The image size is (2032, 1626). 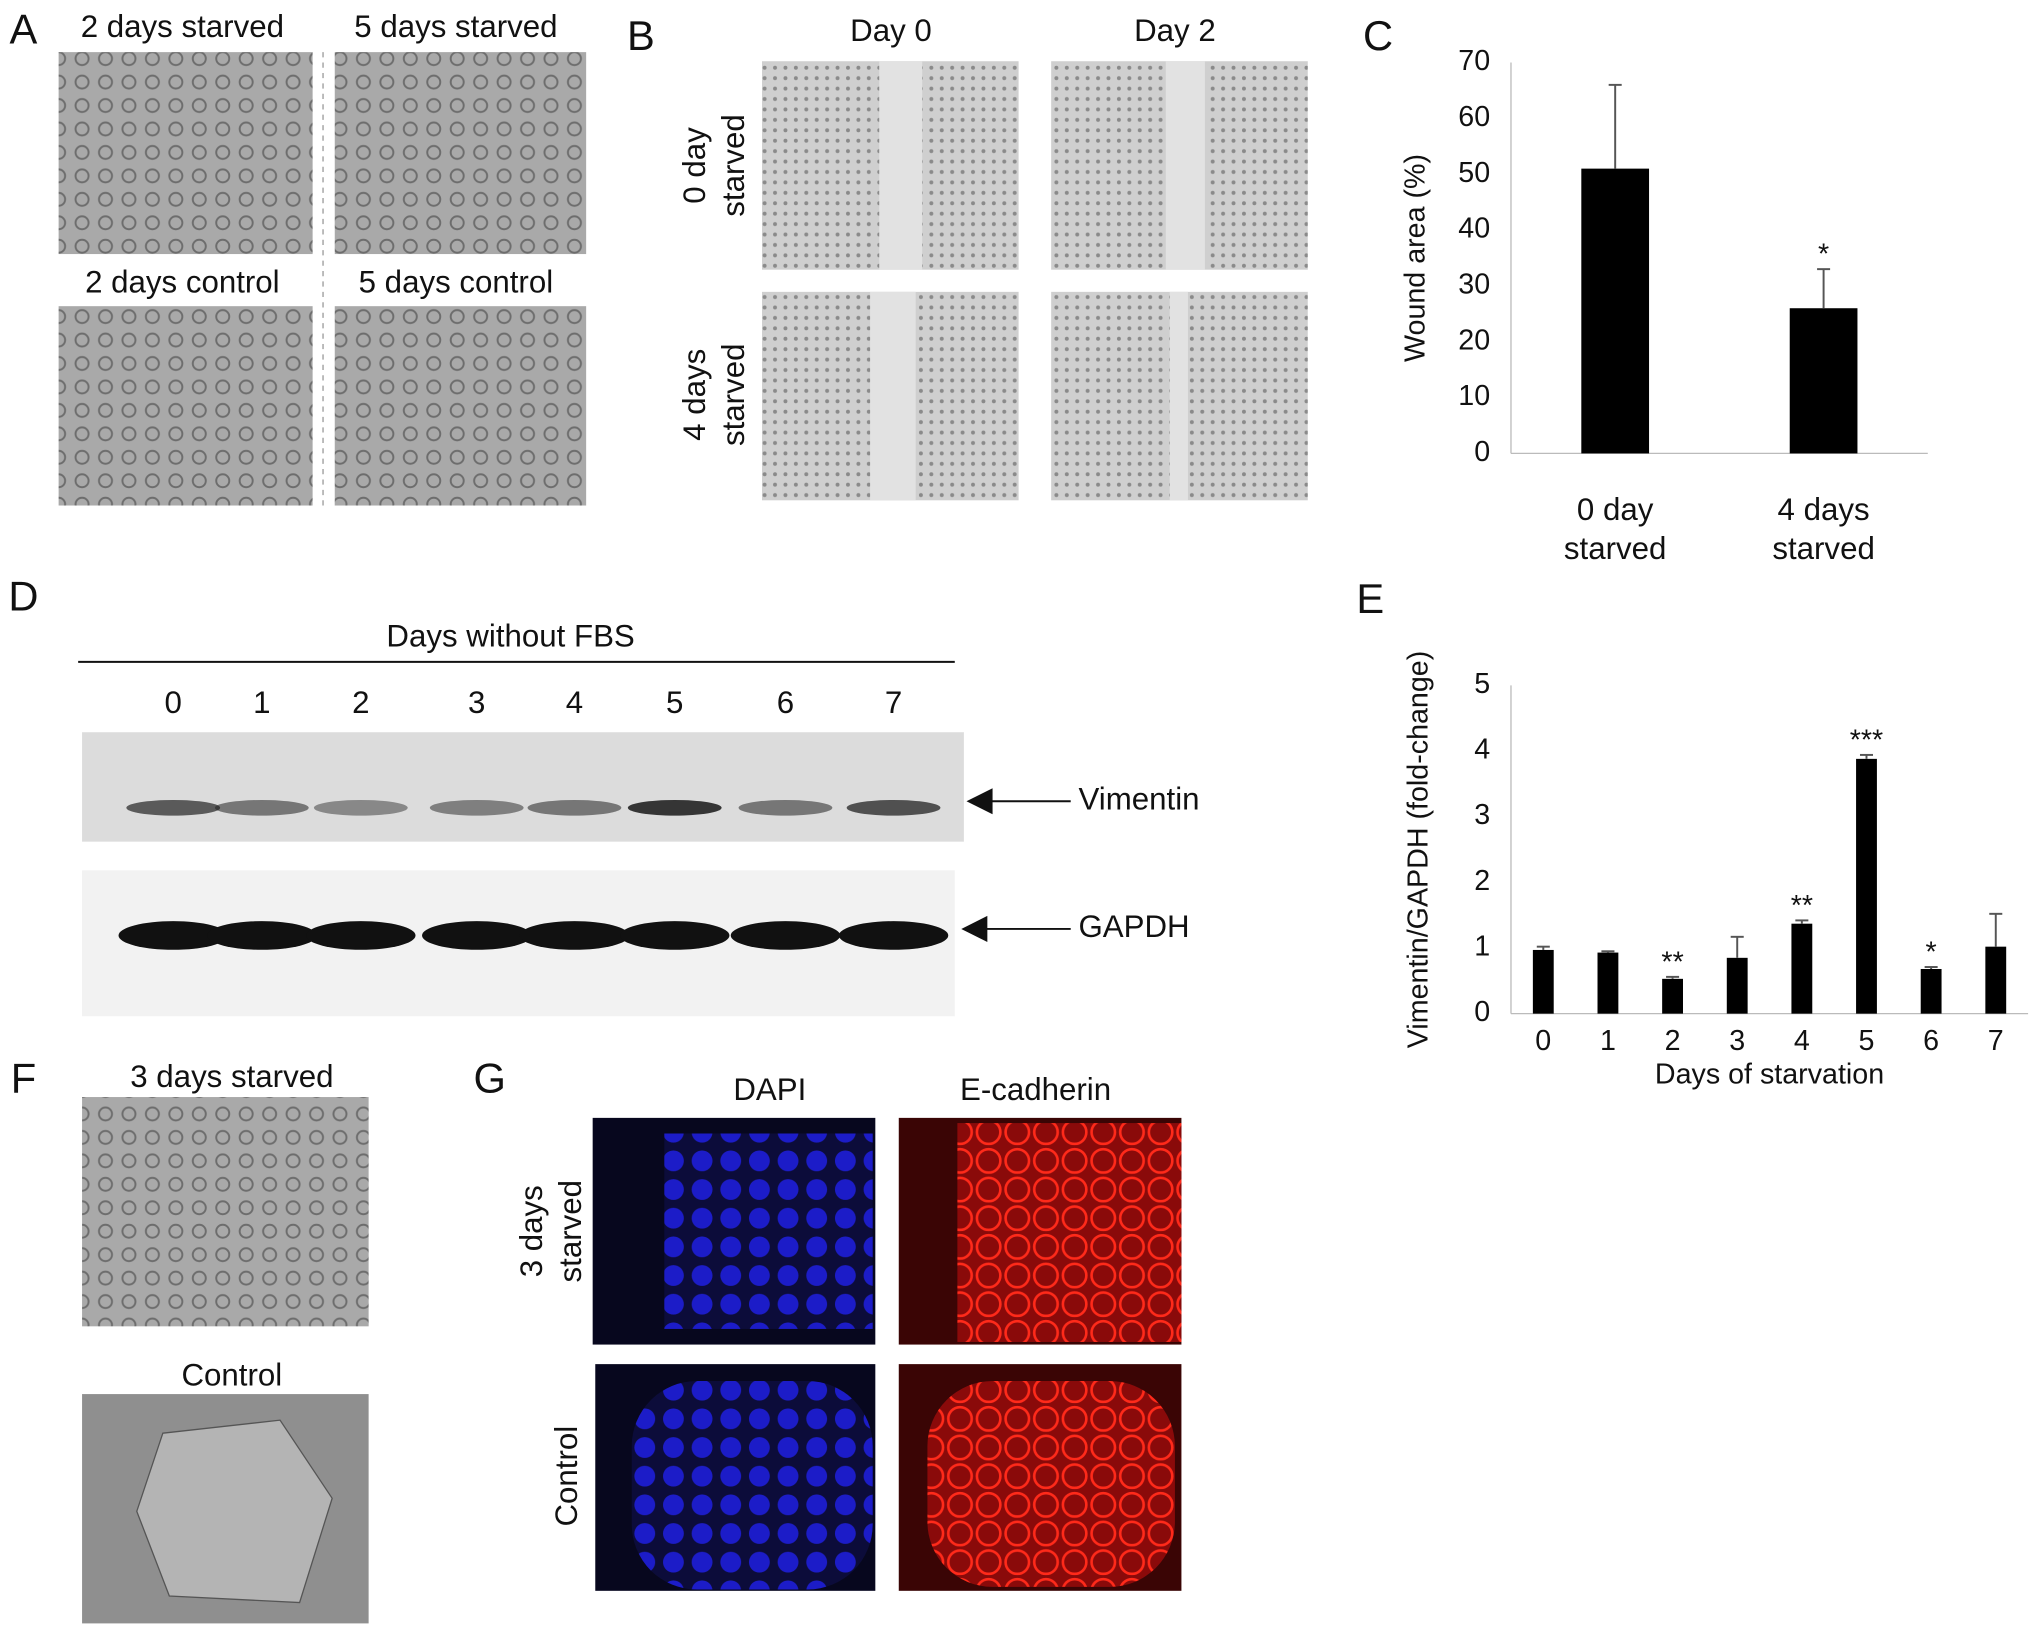 I want to click on y-tick-label: 60, so click(x=1474, y=117).